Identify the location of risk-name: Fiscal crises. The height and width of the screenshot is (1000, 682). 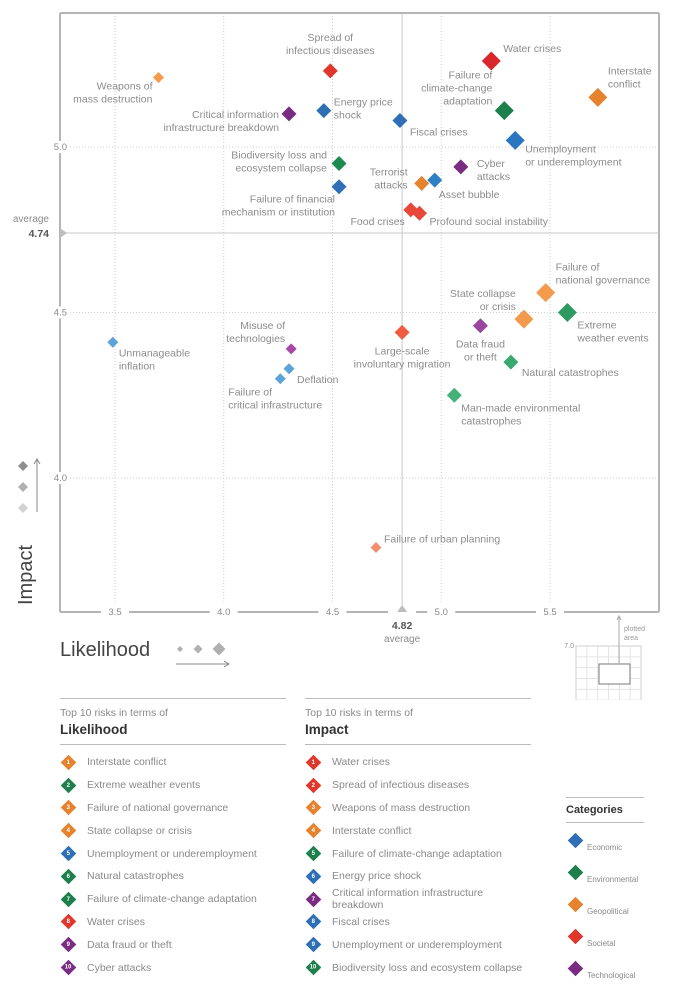
(361, 921).